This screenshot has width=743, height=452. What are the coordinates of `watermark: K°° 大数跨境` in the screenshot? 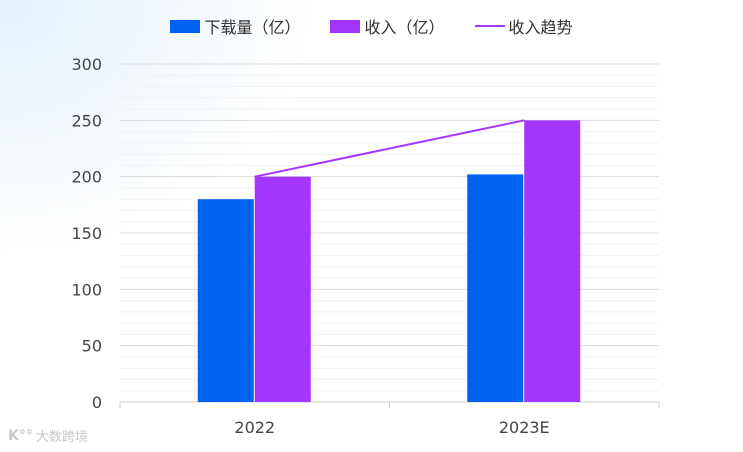 It's located at (48, 436).